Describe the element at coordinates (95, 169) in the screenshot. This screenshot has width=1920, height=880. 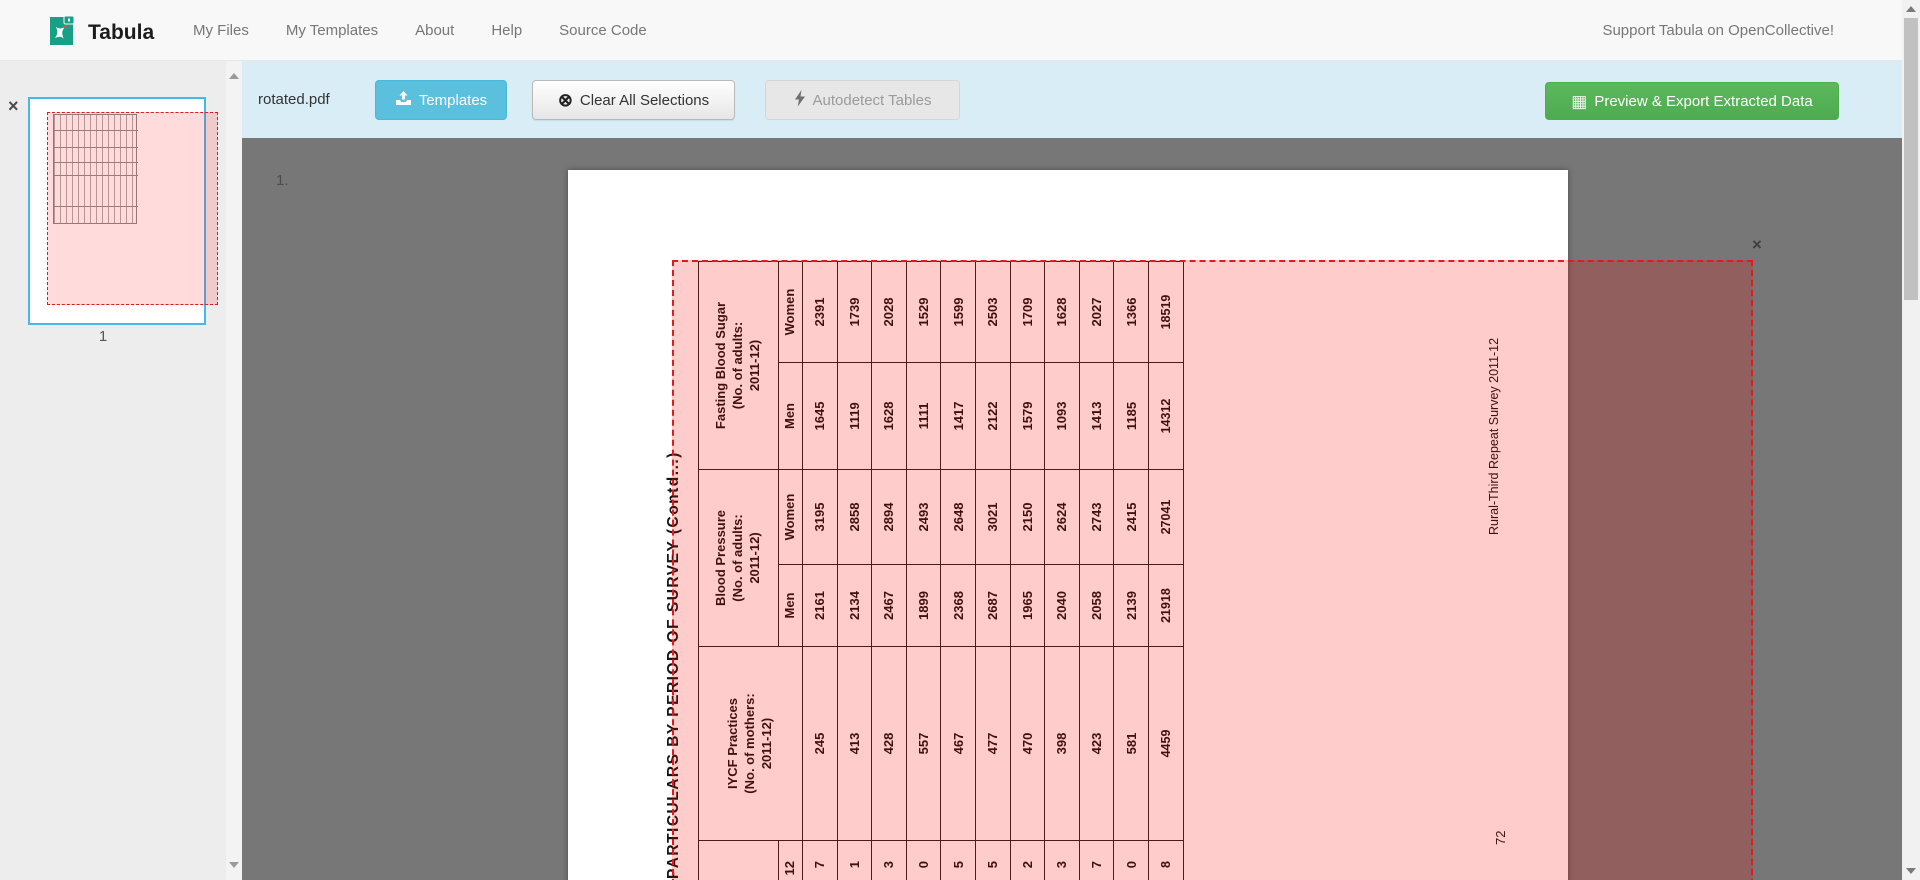
I see `thumbnail-mini-table` at that location.